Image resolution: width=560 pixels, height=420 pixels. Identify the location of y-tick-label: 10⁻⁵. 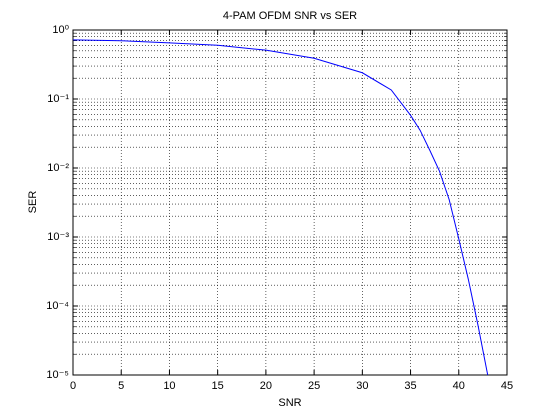
(57, 375).